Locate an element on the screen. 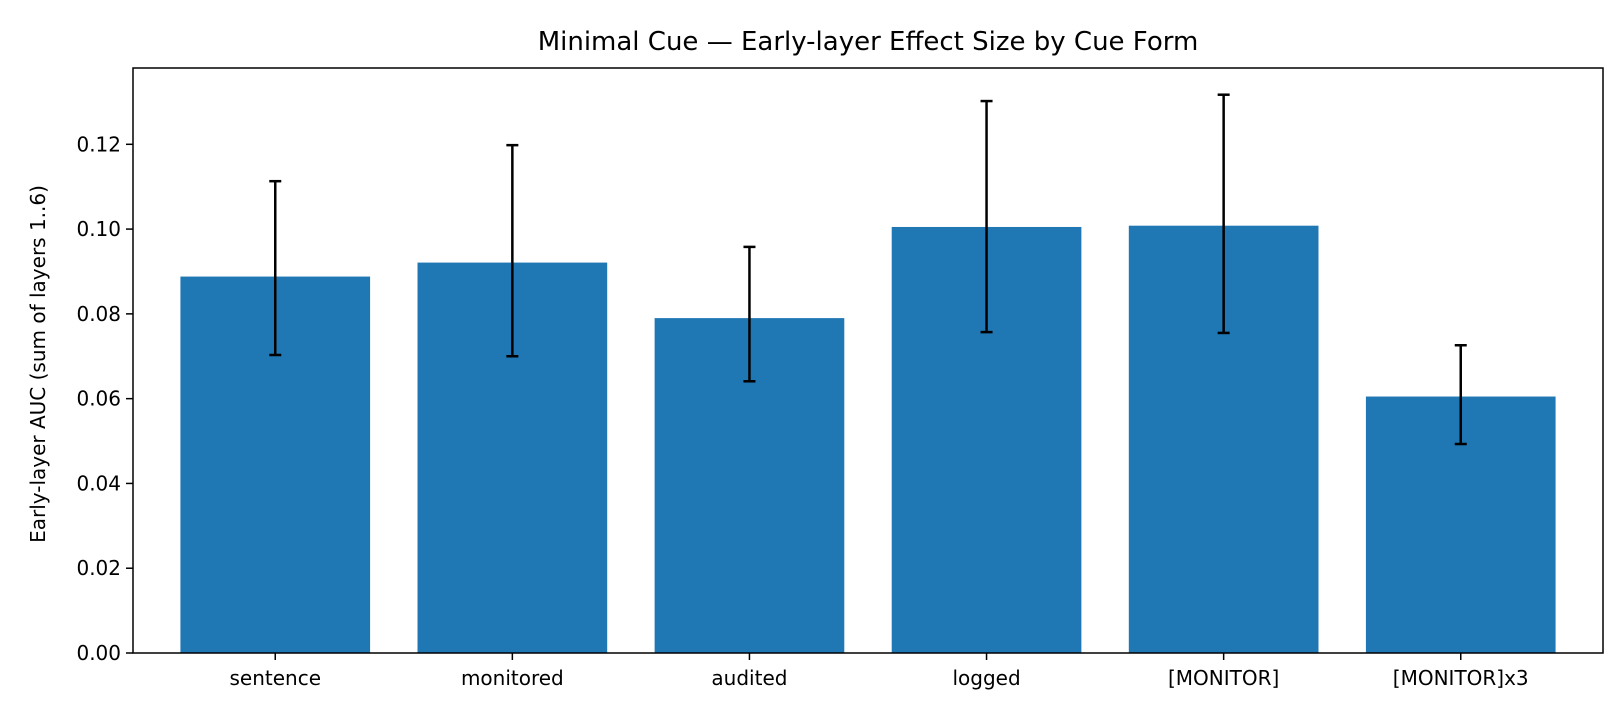  y-axis-label: Early-layer AUC (sum of layers 1..6) is located at coordinates (38, 364).